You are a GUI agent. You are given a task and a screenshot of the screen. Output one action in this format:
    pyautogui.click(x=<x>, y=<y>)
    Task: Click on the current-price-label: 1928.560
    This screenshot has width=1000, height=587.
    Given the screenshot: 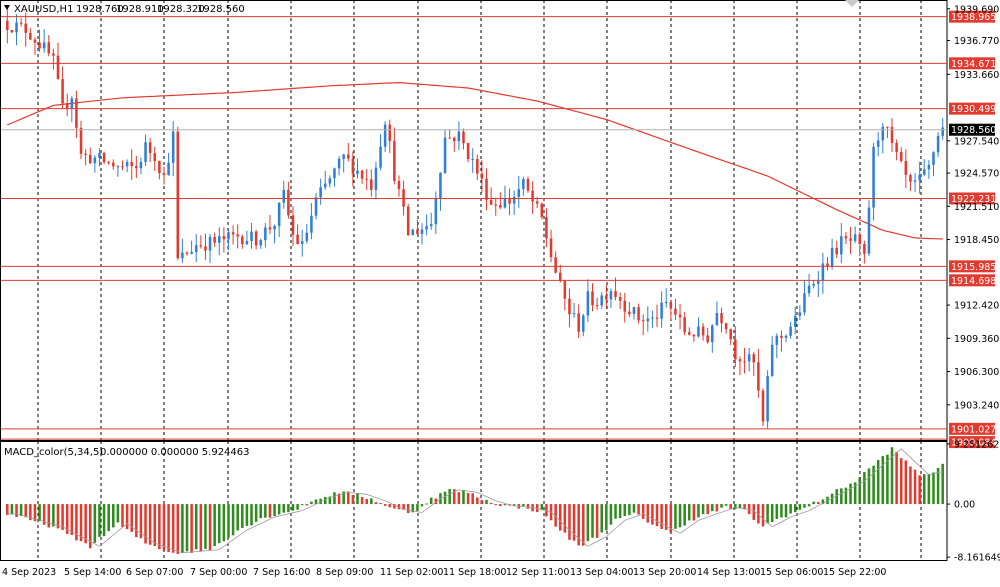 What is the action you would take?
    pyautogui.click(x=973, y=130)
    